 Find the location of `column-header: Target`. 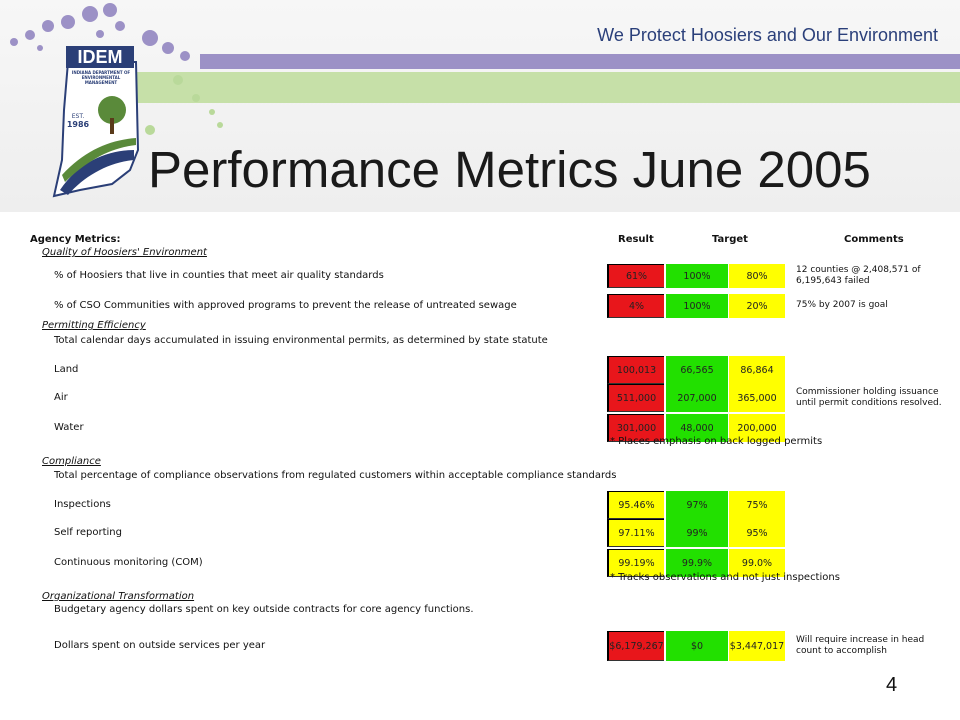

column-header: Target is located at coordinates (730, 239).